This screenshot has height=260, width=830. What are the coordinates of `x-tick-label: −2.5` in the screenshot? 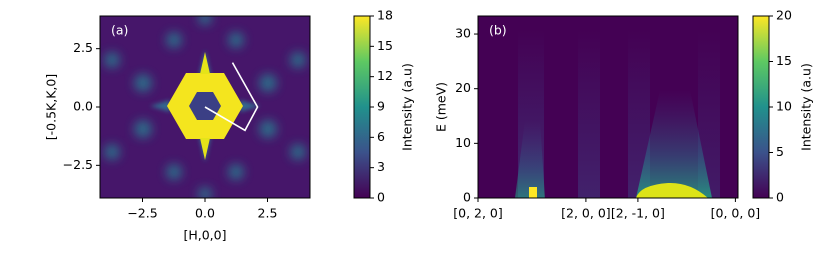 It's located at (142, 213).